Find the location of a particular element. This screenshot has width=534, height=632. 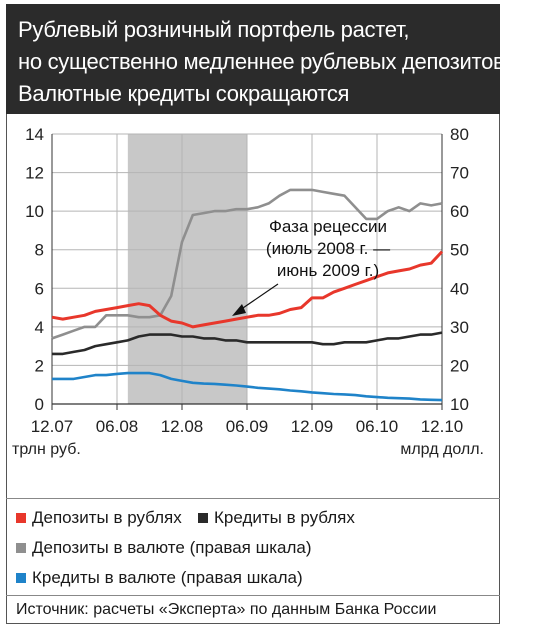

right-tick-label: 30 is located at coordinates (459, 327).